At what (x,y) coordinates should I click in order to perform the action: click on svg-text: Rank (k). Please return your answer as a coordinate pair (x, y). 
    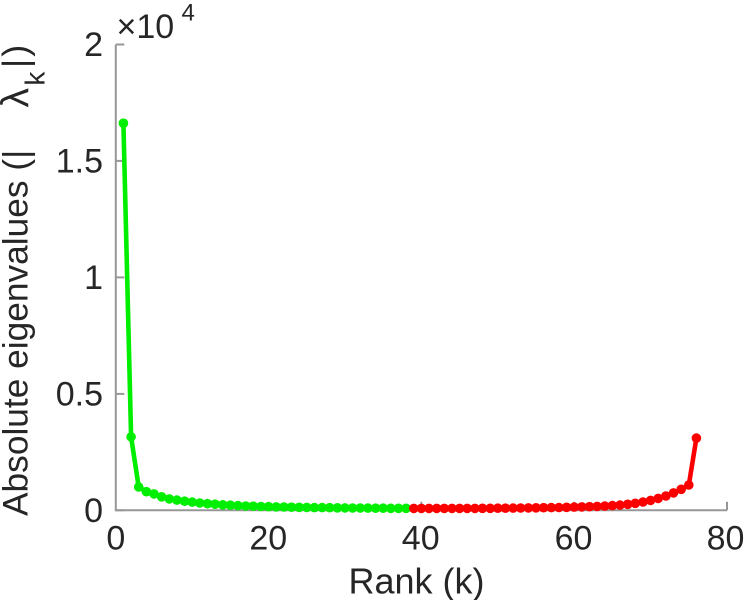
    Looking at the image, I should click on (416, 580).